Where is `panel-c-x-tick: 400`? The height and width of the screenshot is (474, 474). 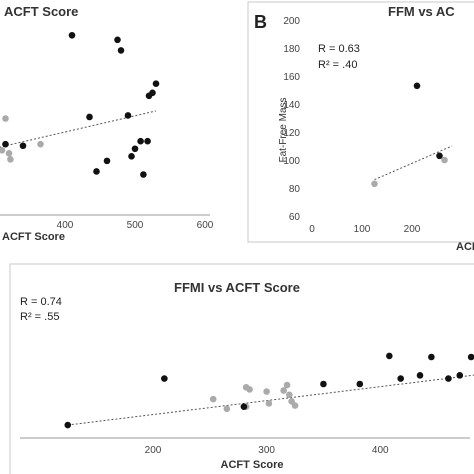
panel-c-x-tick: 400 is located at coordinates (380, 450).